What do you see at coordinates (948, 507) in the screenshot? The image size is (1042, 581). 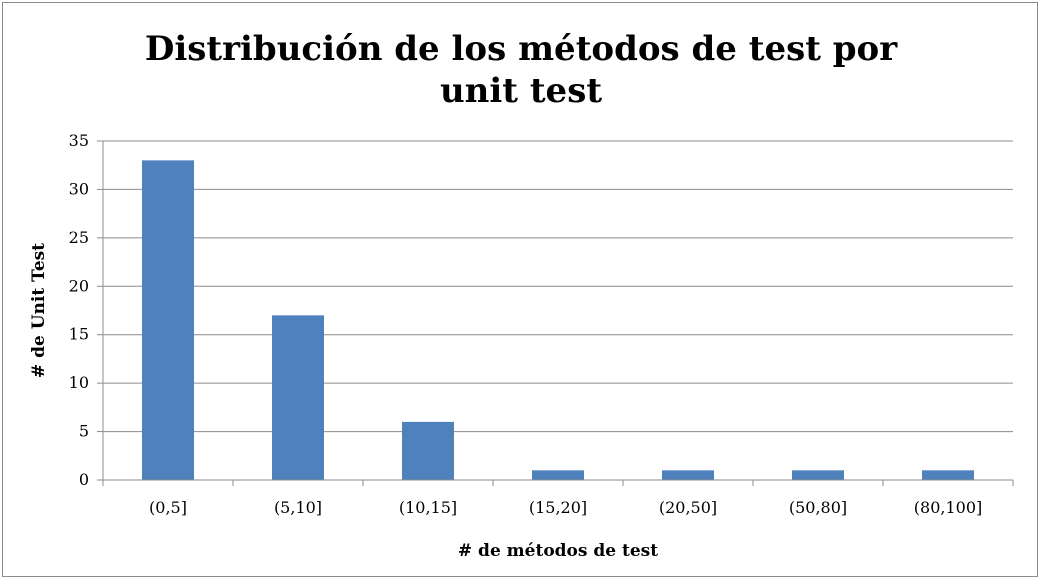 I see `x-tick-label: (80,100]` at bounding box center [948, 507].